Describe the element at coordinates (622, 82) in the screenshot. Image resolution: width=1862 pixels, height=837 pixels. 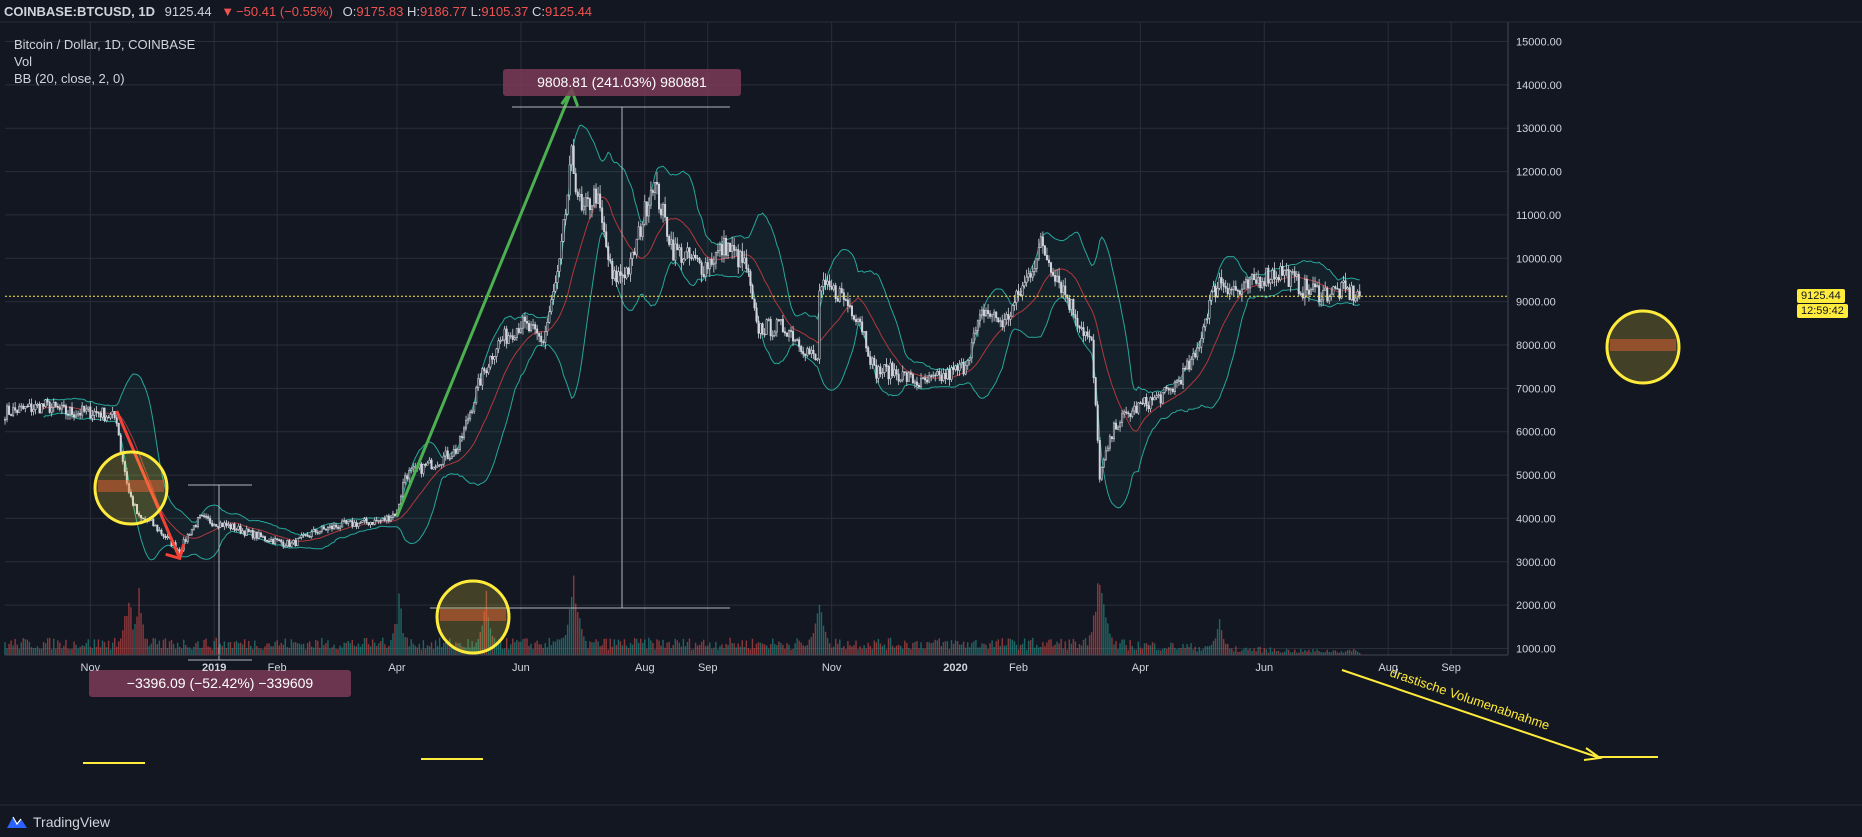
I see `up-measure-label-box` at that location.